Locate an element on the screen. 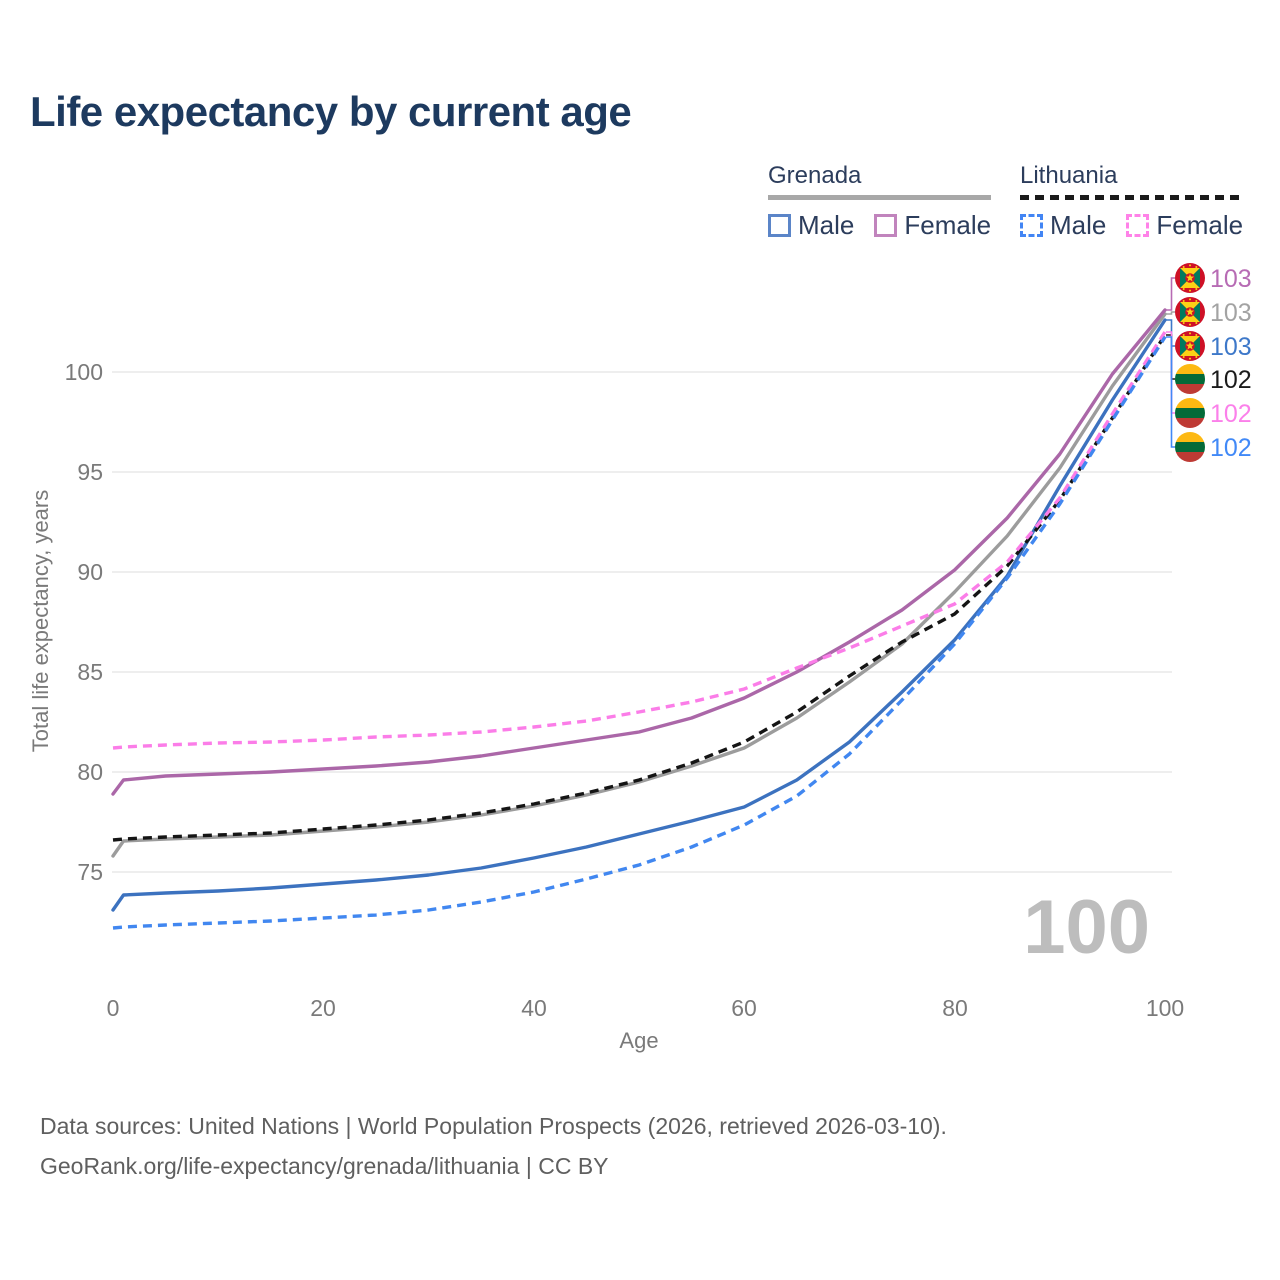  y-tick-label: 95 is located at coordinates (90, 472).